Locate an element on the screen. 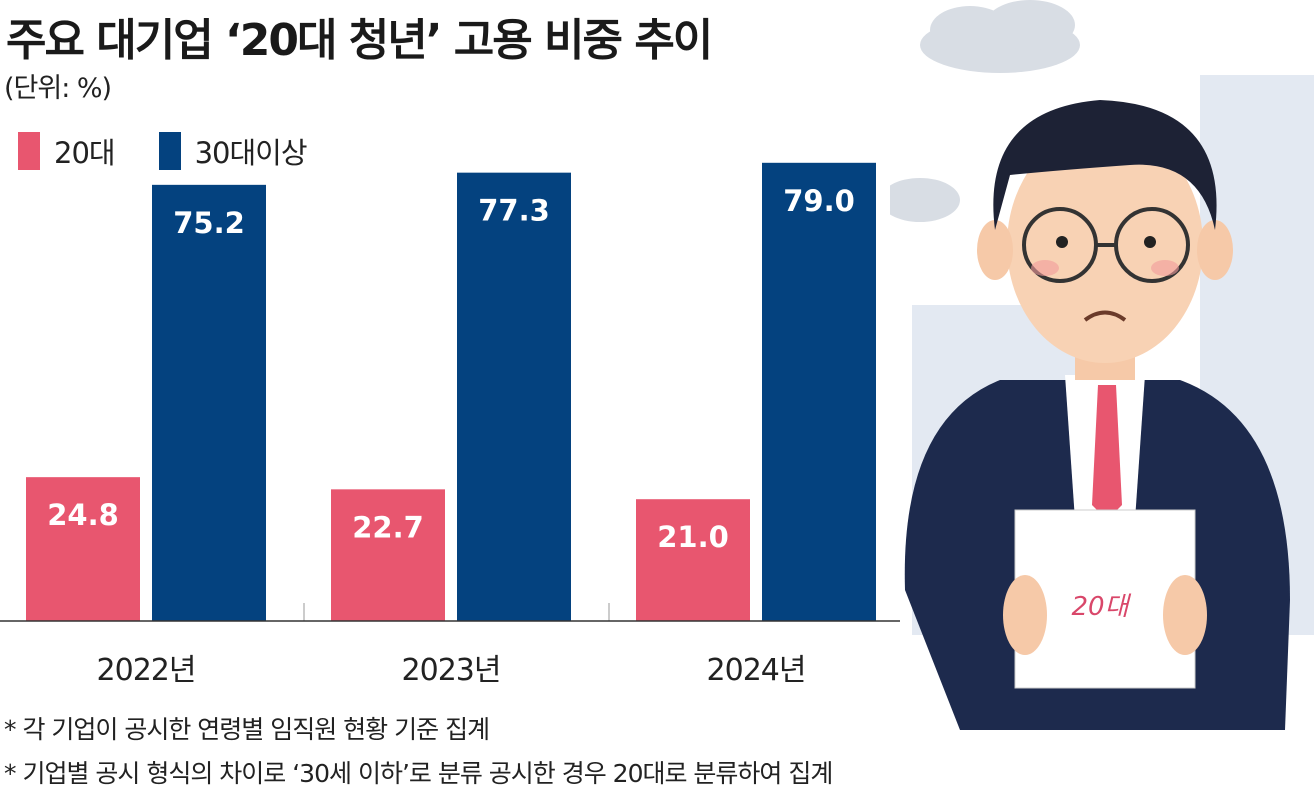 The width and height of the screenshot is (1314, 801). chart-unit: (단위: %) is located at coordinates (58, 88).